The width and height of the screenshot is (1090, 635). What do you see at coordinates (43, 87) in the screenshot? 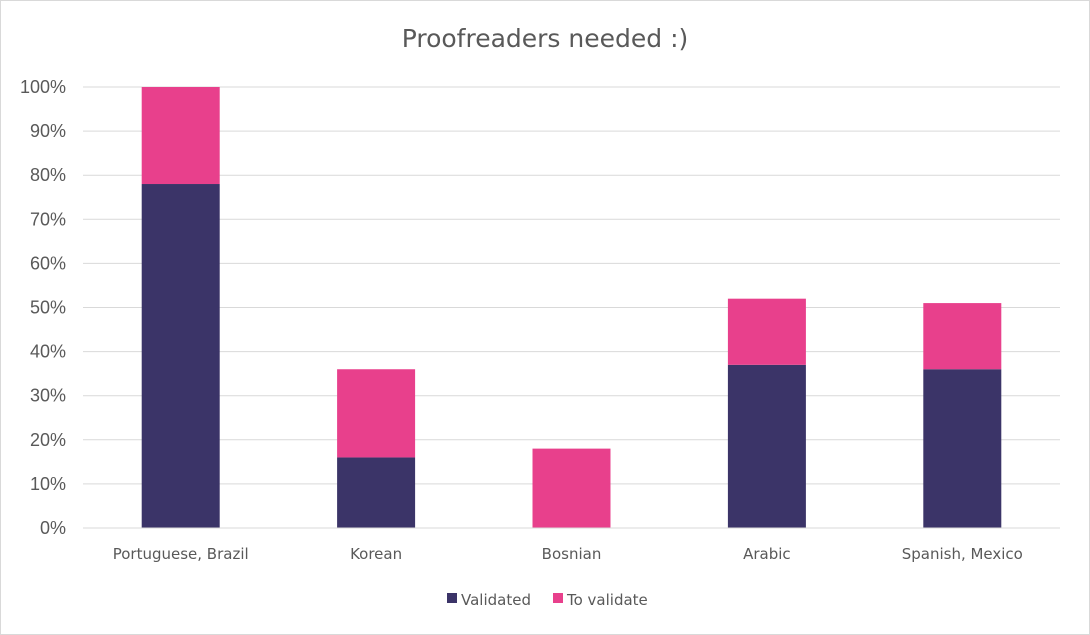
I see `y-tick-label: 100%` at bounding box center [43, 87].